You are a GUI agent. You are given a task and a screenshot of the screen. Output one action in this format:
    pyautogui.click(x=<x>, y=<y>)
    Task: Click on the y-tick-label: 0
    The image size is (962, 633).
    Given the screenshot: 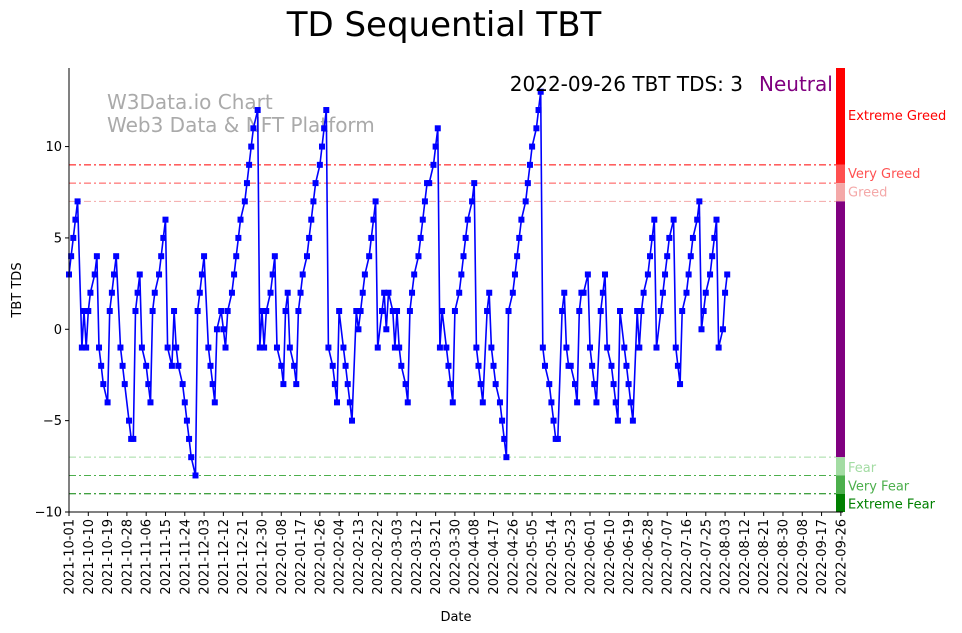 What is the action you would take?
    pyautogui.click(x=58, y=330)
    